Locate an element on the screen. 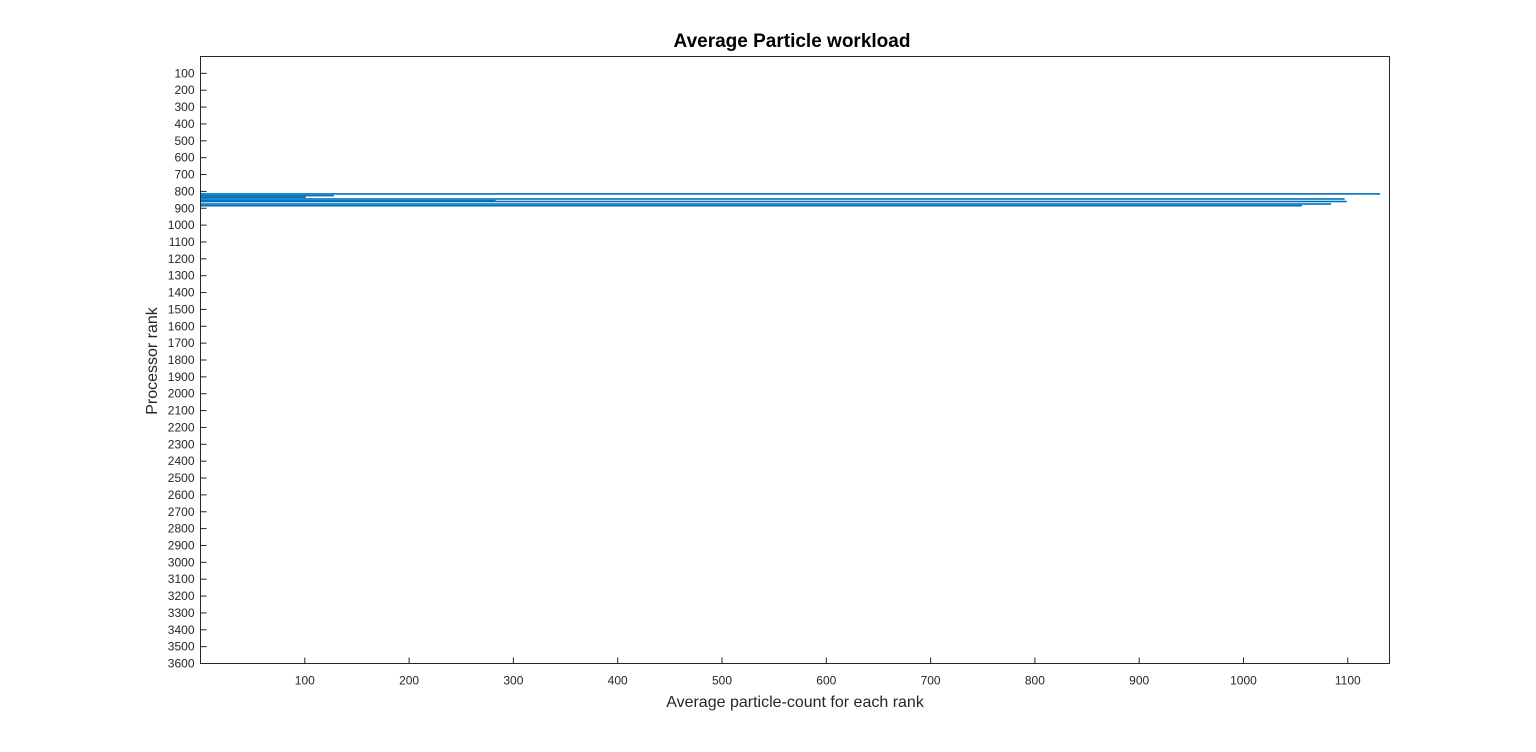  y-tick-label-31: 3200 is located at coordinates (181, 596).